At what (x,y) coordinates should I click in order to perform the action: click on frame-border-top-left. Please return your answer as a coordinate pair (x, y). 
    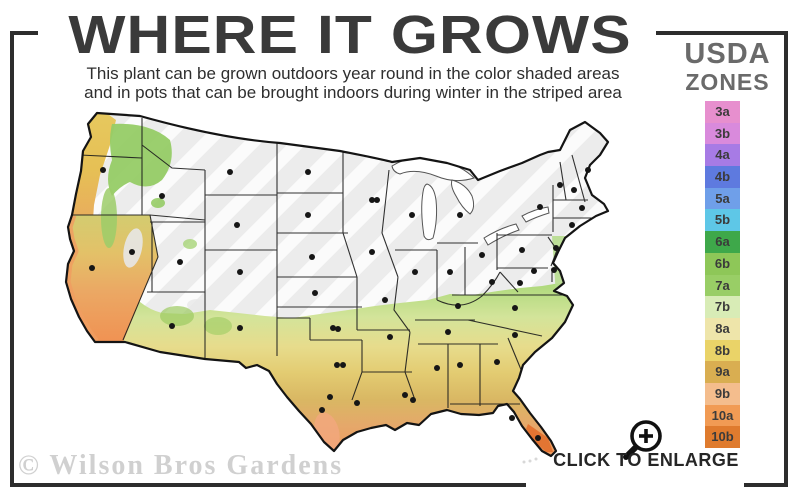
    Looking at the image, I should click on (24, 33).